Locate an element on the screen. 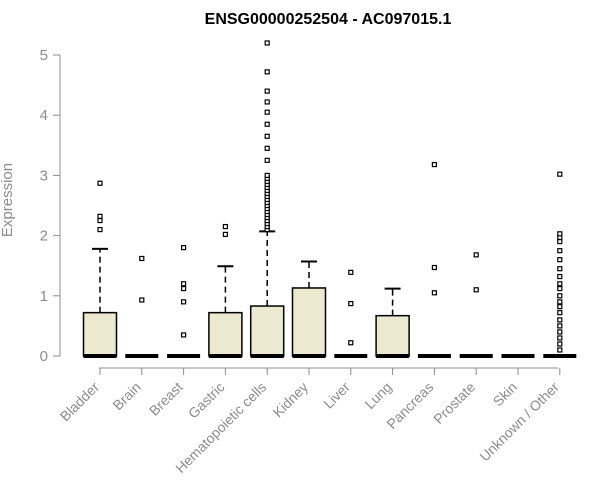 This screenshot has width=600, height=500. x-category-label: Bladder is located at coordinates (80, 402).